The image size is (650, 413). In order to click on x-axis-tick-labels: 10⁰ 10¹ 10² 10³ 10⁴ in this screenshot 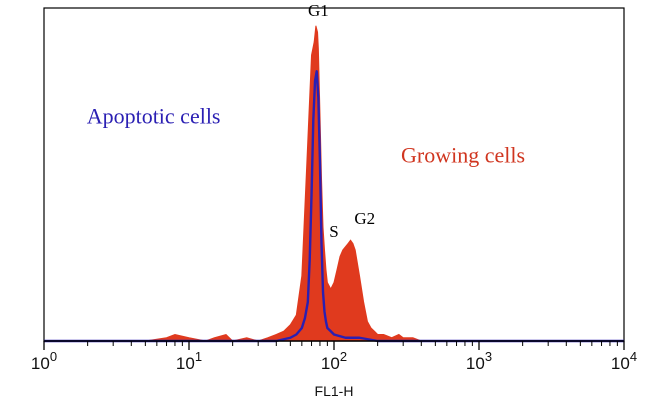, I will do `click(334, 361)`.